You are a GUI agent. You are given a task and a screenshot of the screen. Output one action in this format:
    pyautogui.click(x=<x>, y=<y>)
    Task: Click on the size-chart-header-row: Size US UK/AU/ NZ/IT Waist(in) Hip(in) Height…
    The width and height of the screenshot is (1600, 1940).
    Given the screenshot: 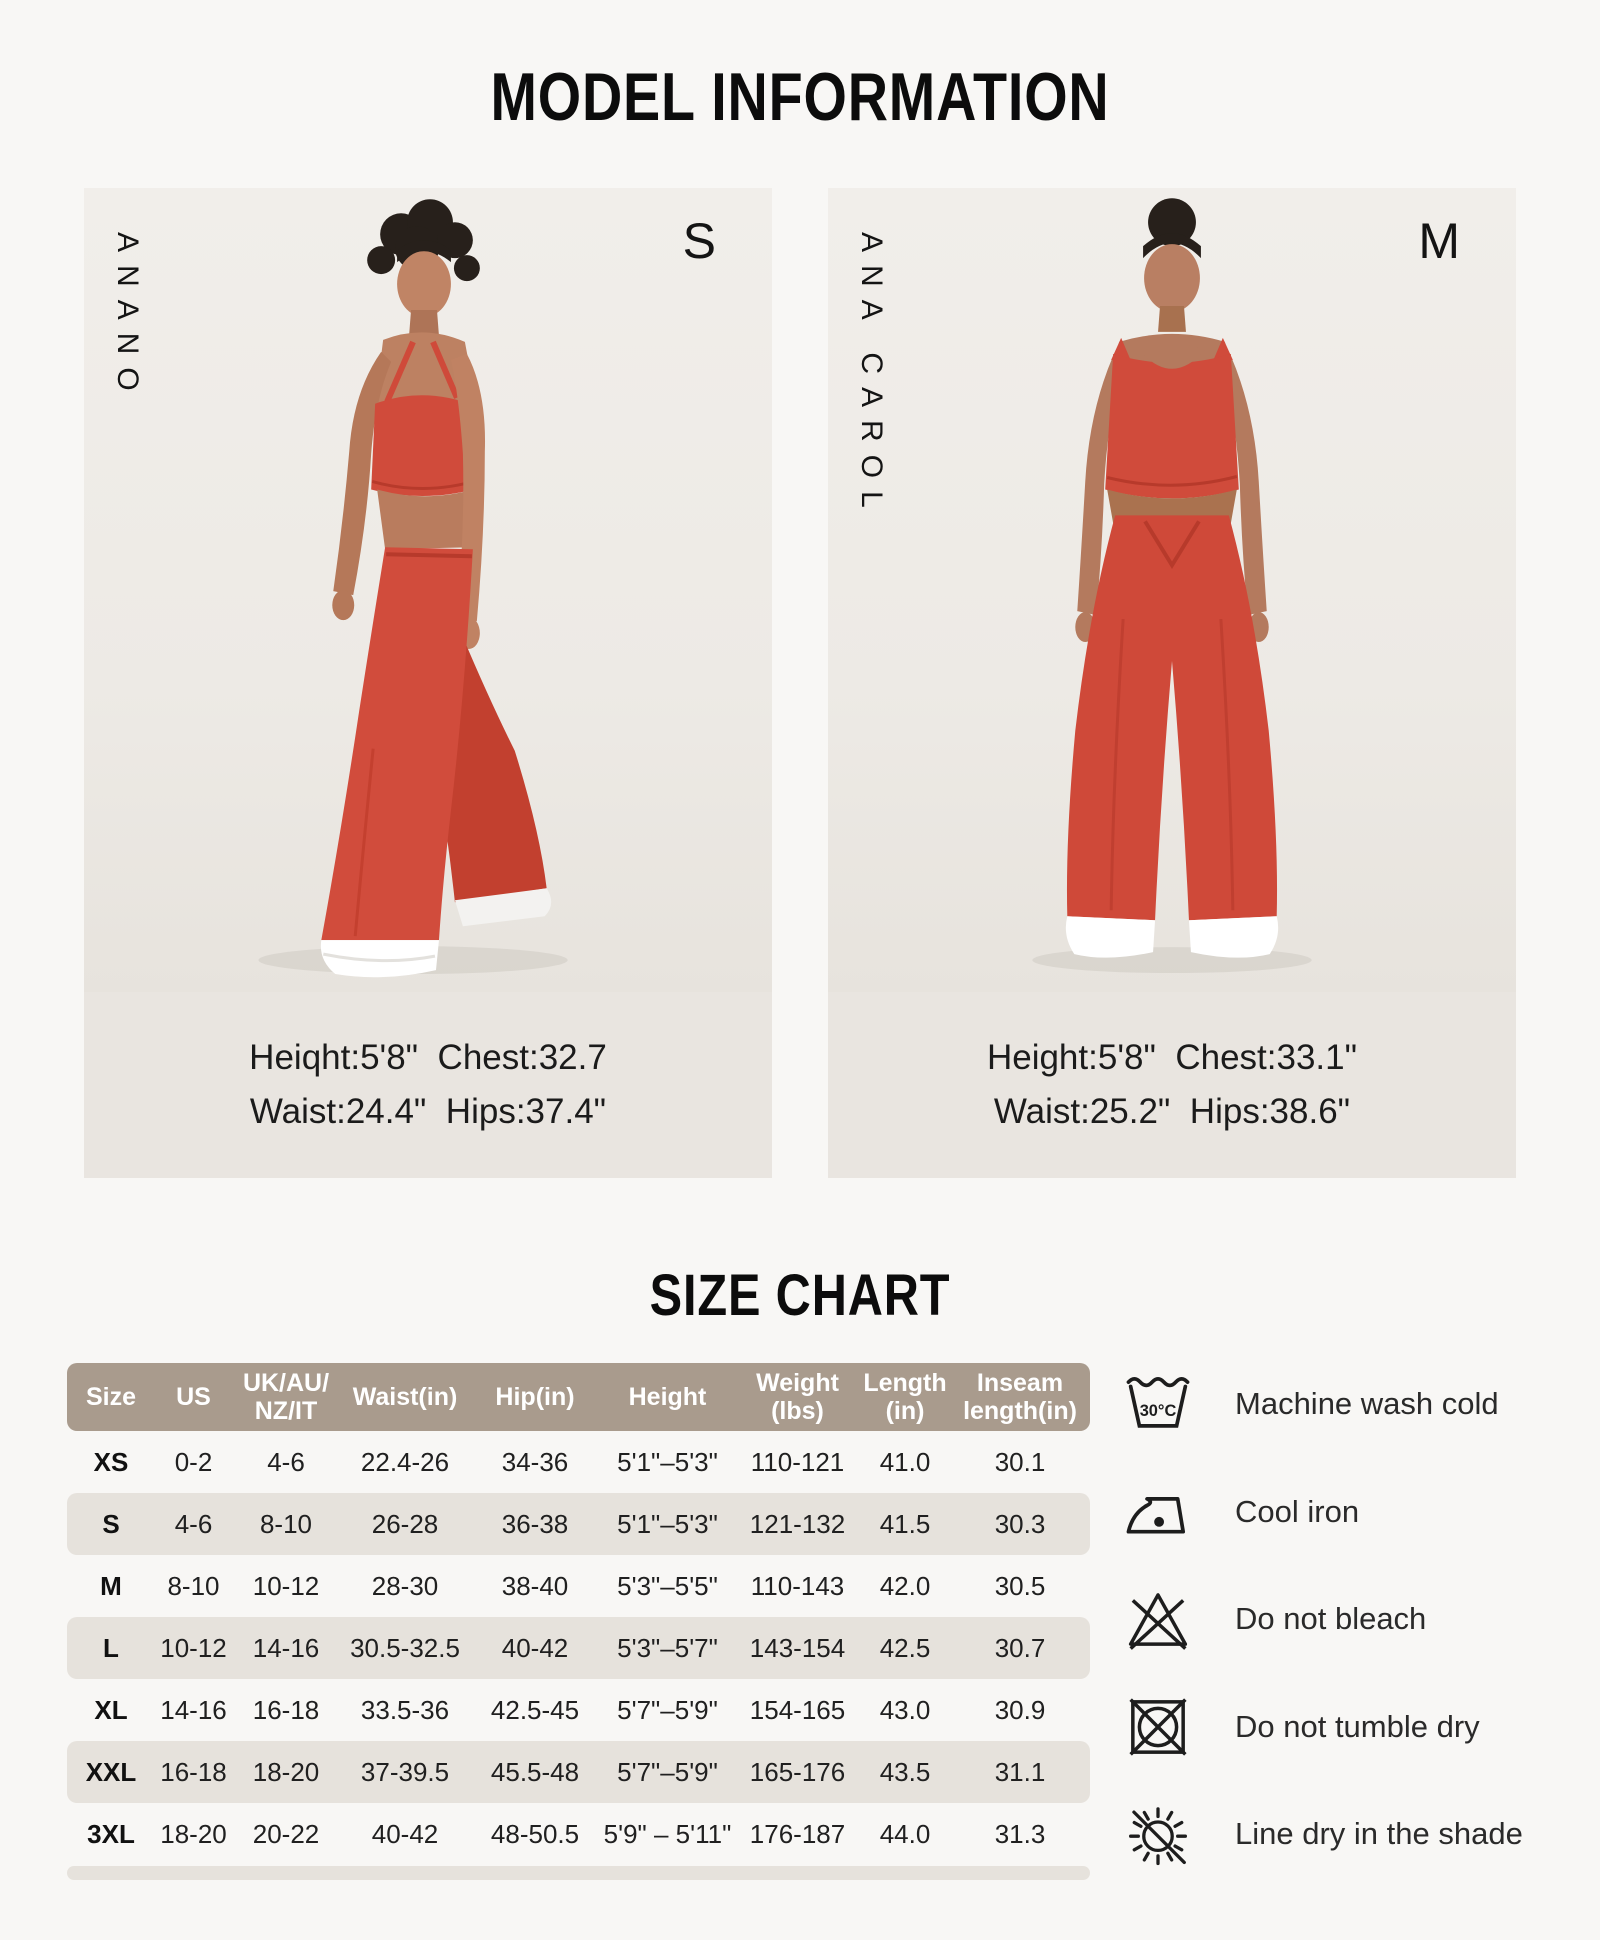 What is the action you would take?
    pyautogui.click(x=578, y=1397)
    